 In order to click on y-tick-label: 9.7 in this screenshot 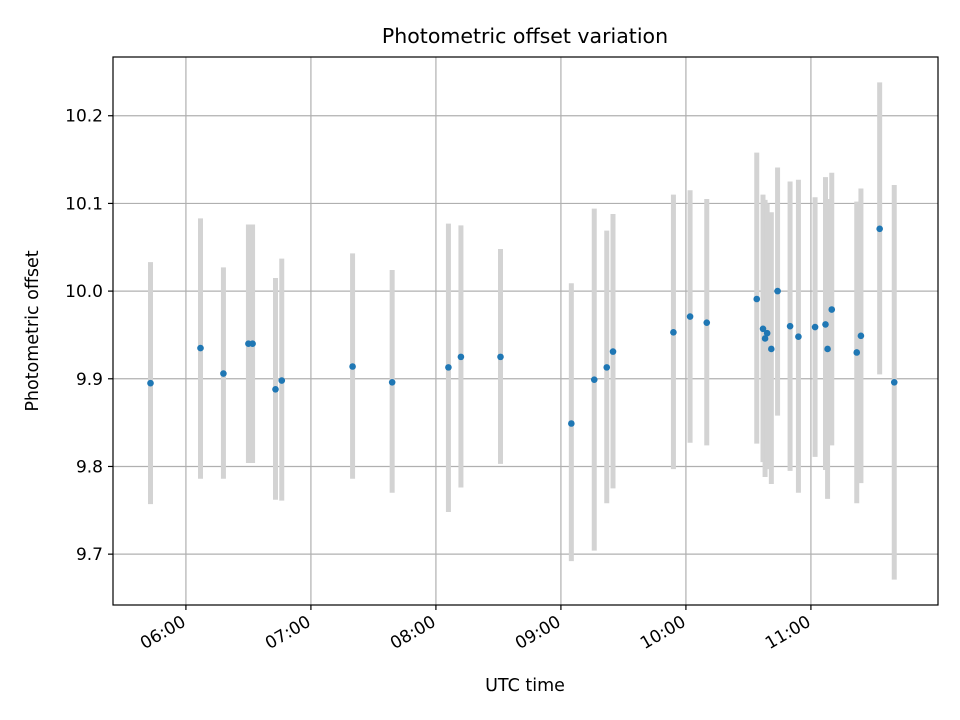, I will do `click(89, 555)`.